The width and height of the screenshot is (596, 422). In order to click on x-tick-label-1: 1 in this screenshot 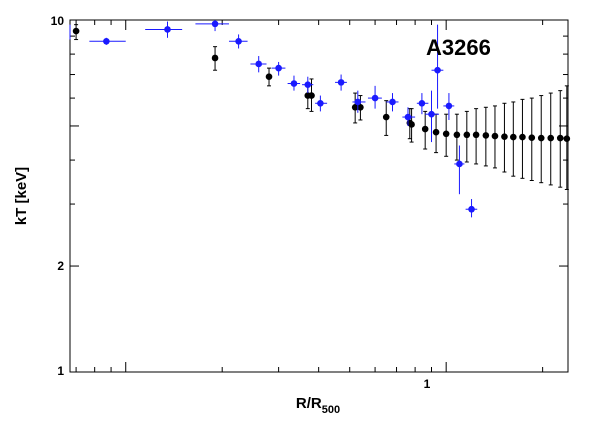, I will do `click(427, 384)`.